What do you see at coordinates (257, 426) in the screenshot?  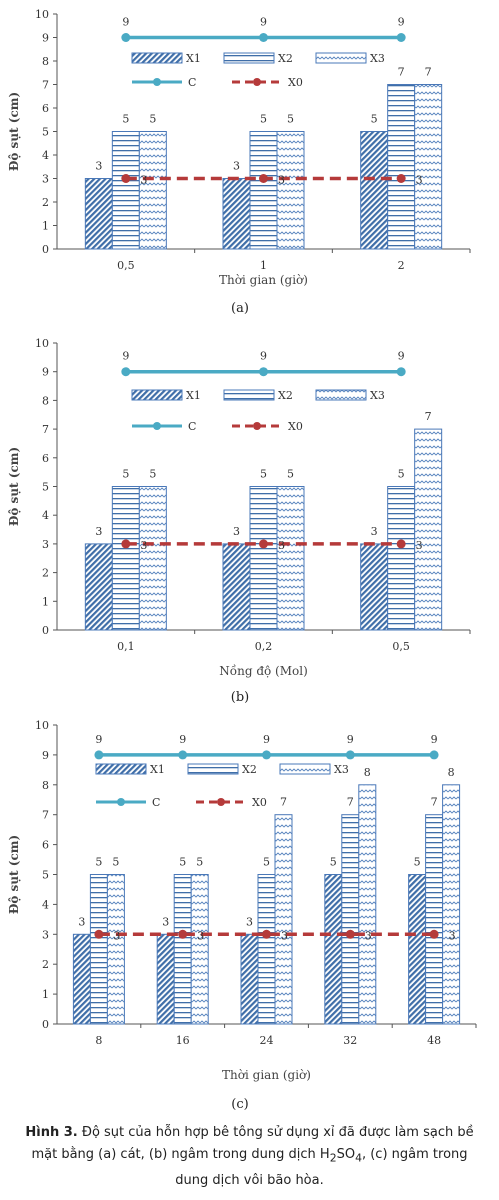 I see `legend-marker-x0` at bounding box center [257, 426].